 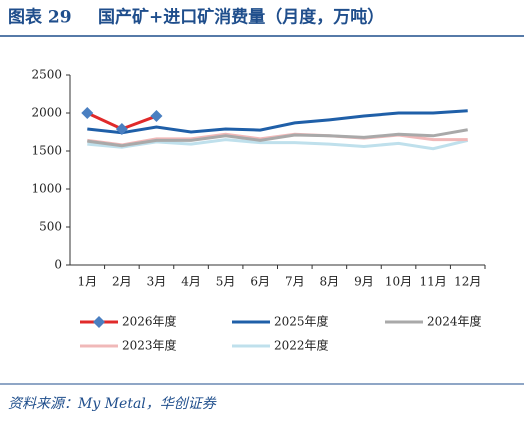 I want to click on x-tick-label: 9月, so click(x=364, y=282).